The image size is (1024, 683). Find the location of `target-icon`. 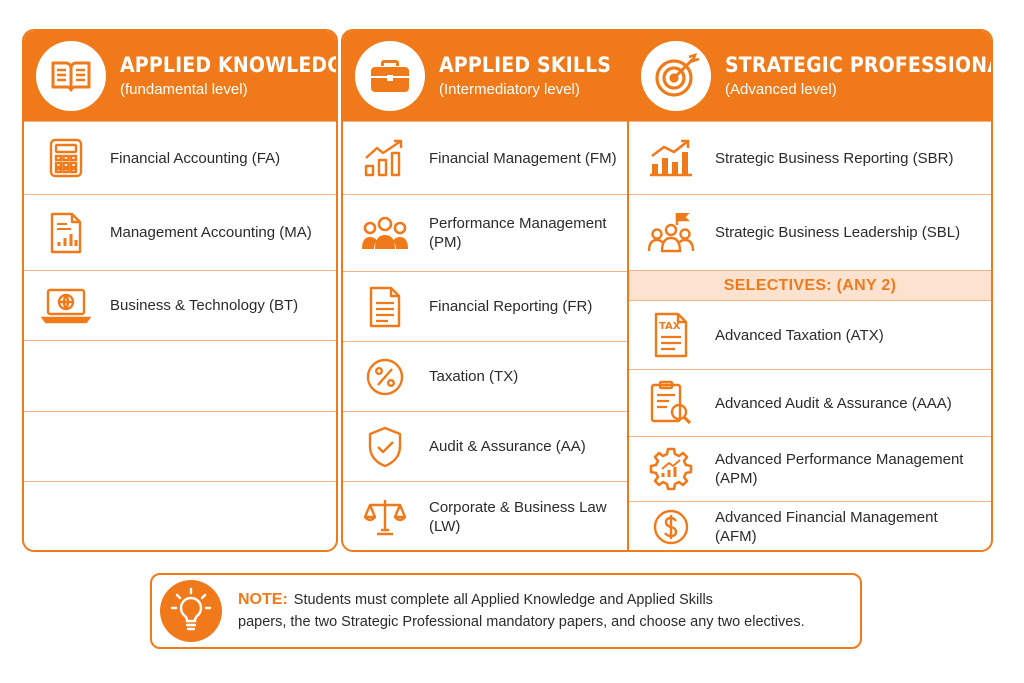

target-icon is located at coordinates (676, 76).